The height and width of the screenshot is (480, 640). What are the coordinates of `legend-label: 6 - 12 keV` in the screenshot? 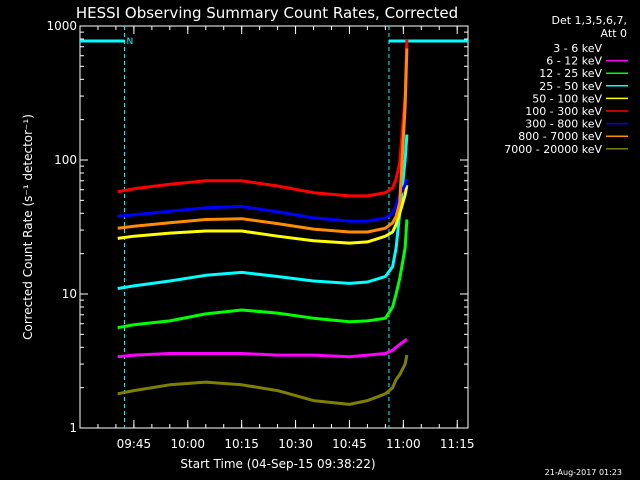 It's located at (574, 61).